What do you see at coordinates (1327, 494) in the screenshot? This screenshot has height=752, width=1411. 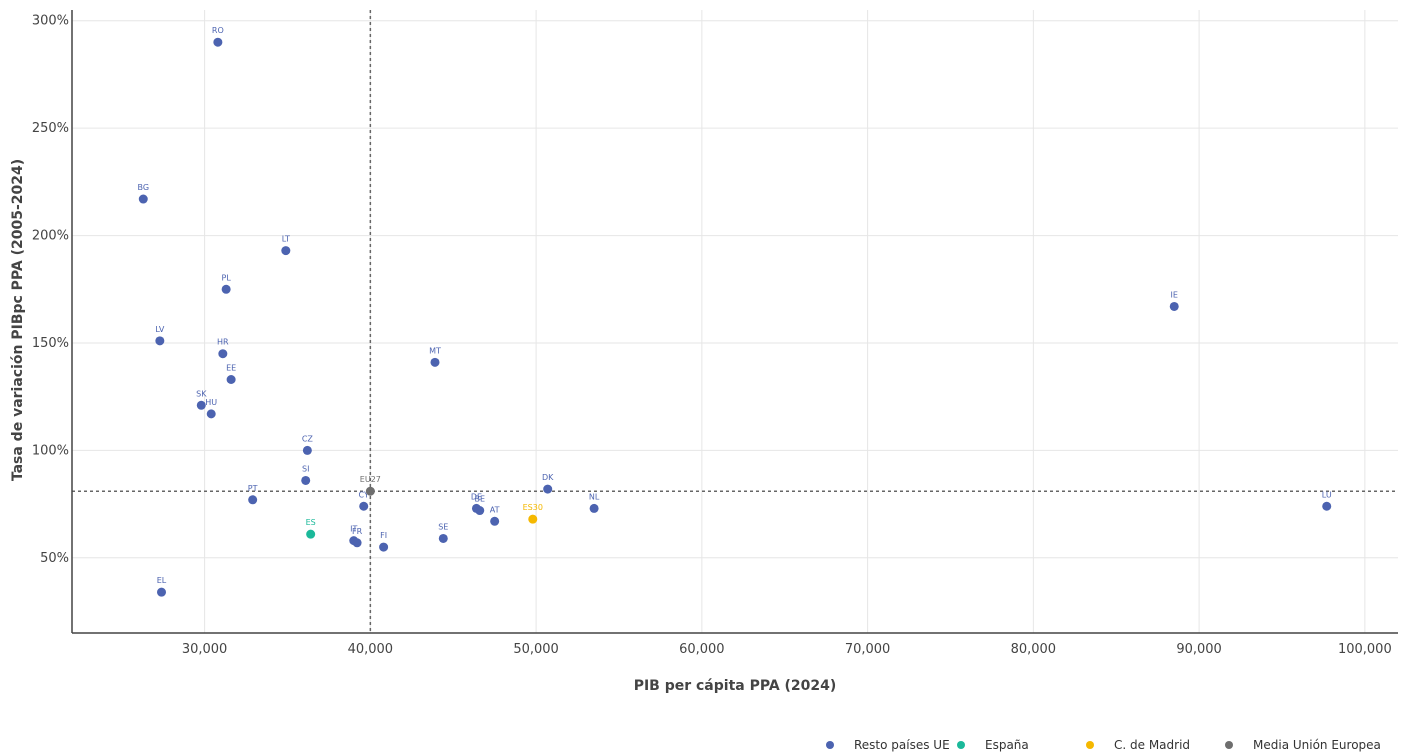 I see `point-label: LU` at bounding box center [1327, 494].